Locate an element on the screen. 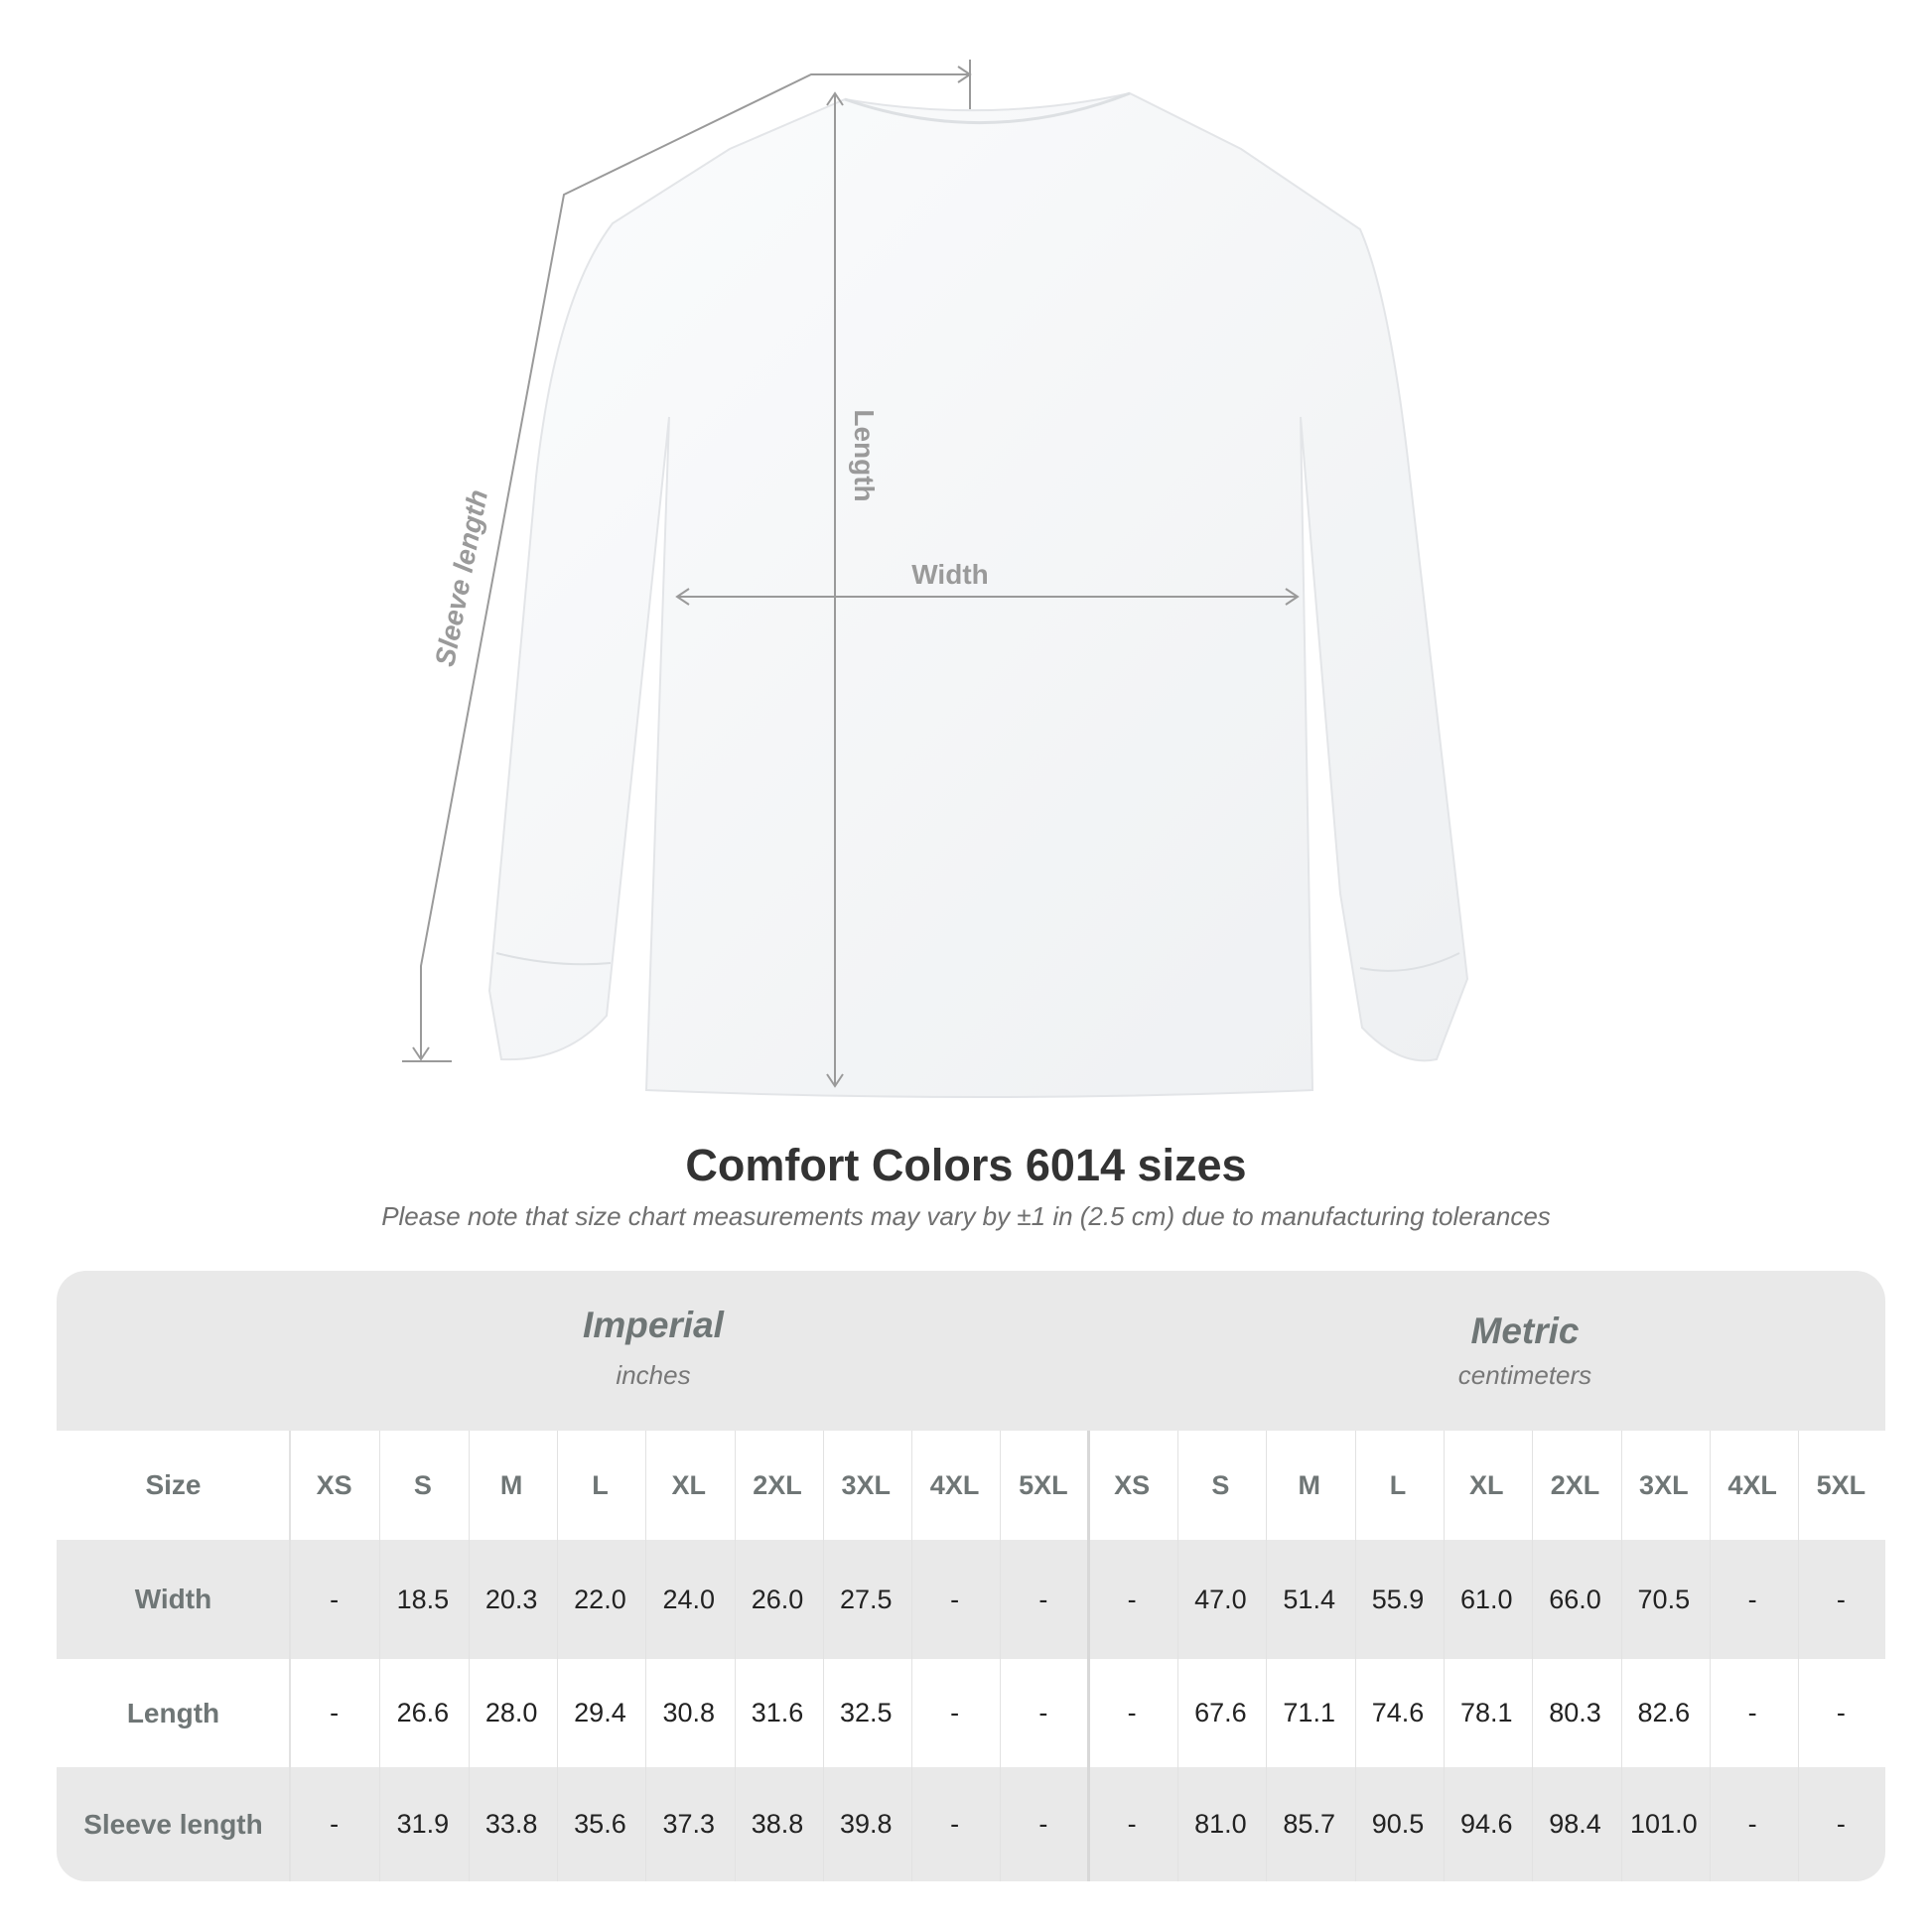 Image resolution: width=1932 pixels, height=1932 pixels. table-cell: 66.0 is located at coordinates (1575, 1599).